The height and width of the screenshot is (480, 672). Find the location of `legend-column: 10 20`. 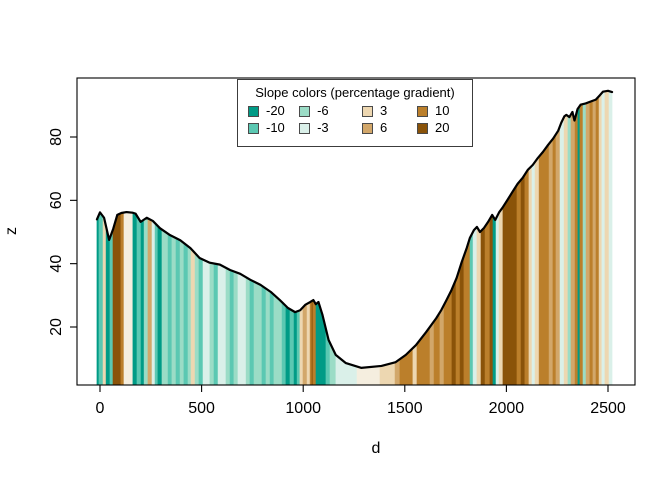

legend-column: 10 20 is located at coordinates (444, 119).